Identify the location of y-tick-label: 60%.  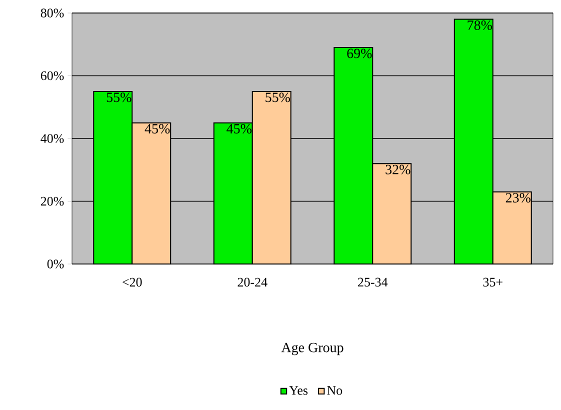
(52, 75).